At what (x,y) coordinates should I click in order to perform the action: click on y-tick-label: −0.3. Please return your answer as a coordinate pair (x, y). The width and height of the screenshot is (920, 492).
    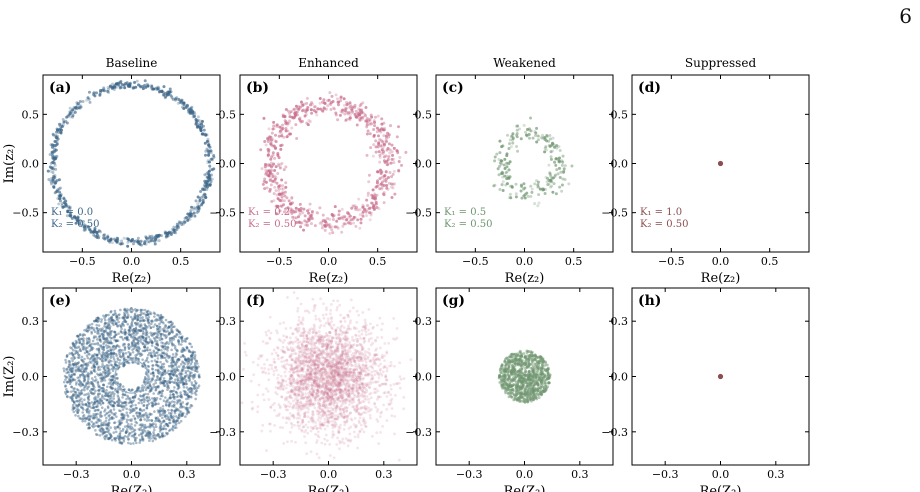
    Looking at the image, I should click on (25, 432).